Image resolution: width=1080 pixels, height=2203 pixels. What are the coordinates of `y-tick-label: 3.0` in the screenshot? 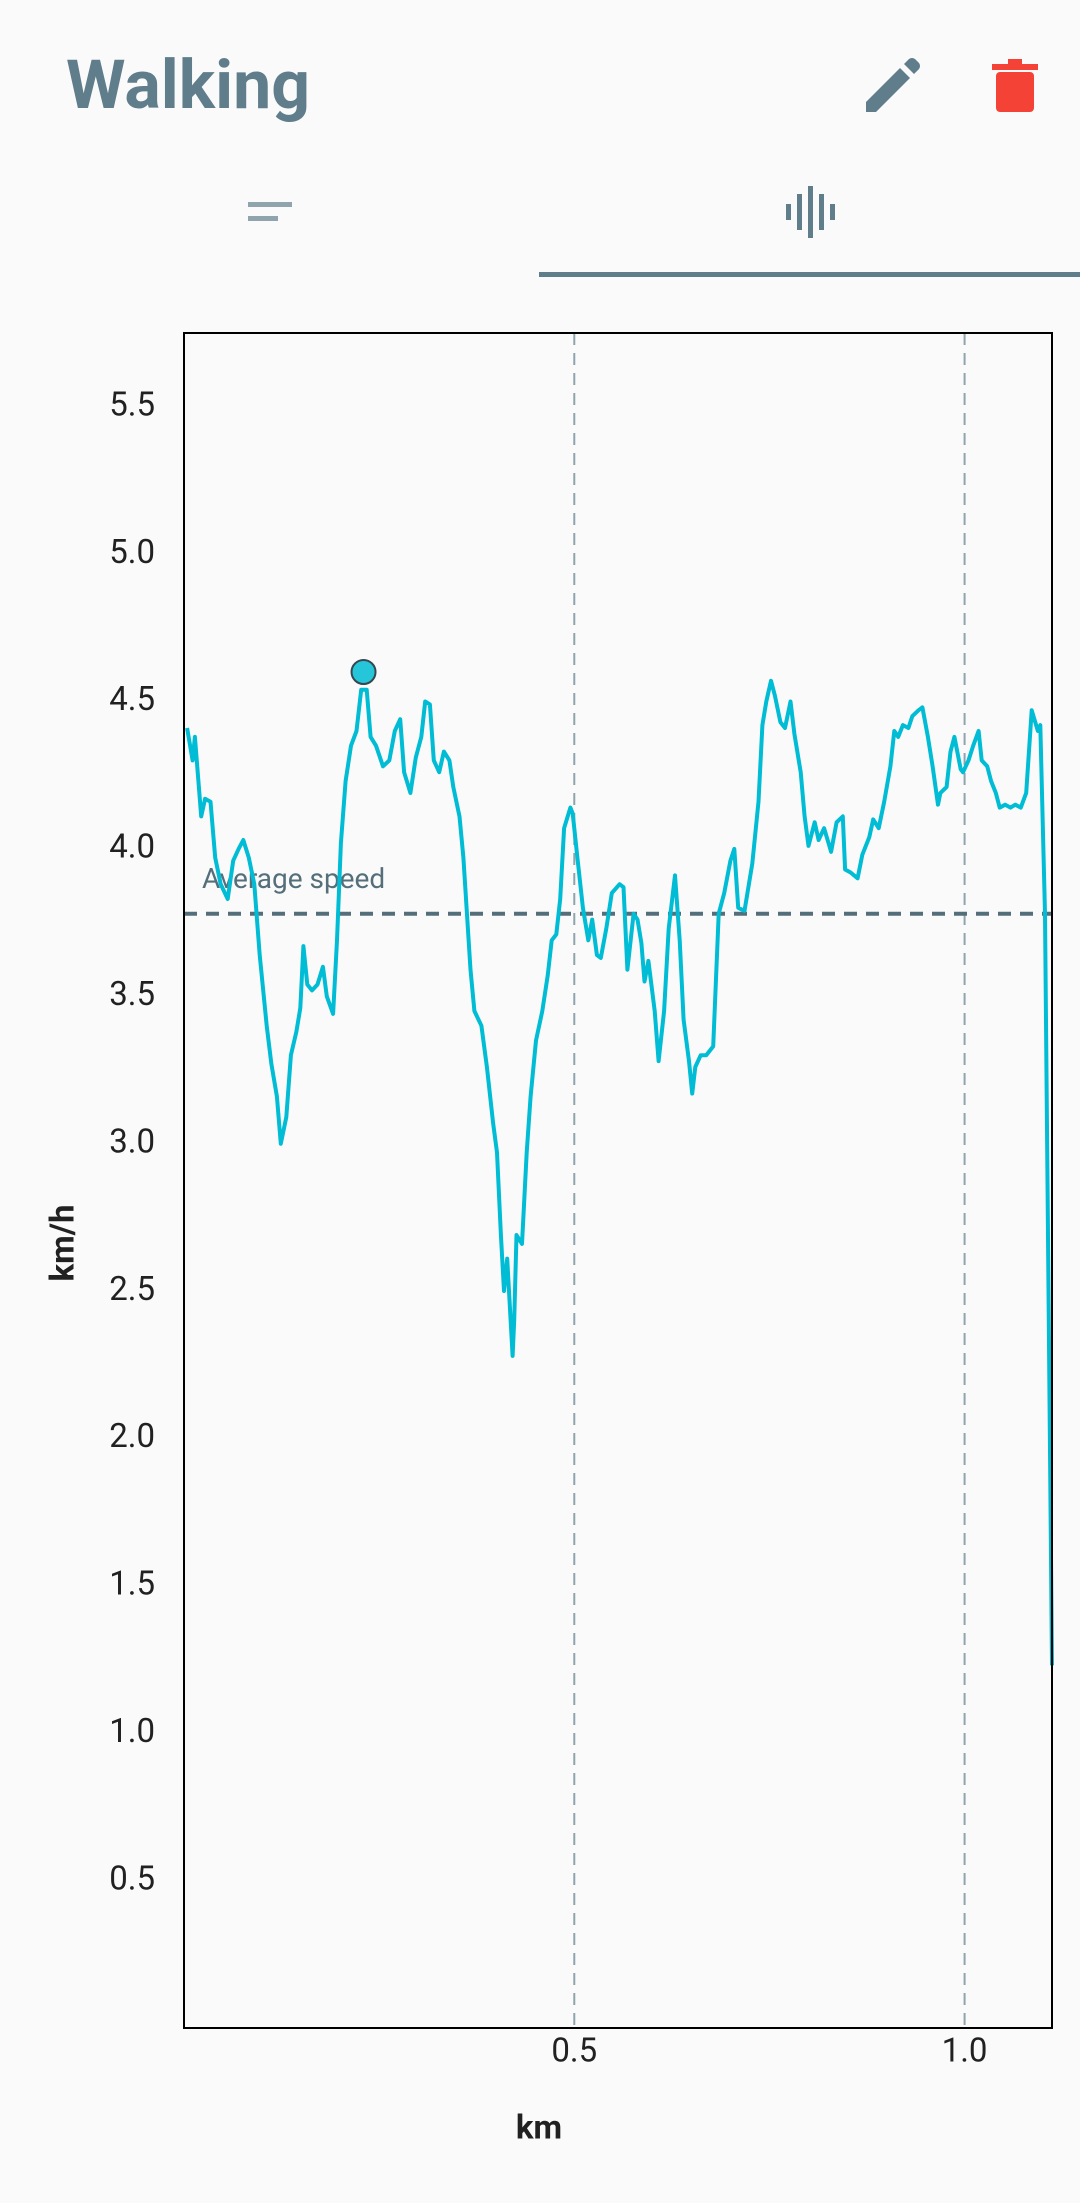 It's located at (132, 1141).